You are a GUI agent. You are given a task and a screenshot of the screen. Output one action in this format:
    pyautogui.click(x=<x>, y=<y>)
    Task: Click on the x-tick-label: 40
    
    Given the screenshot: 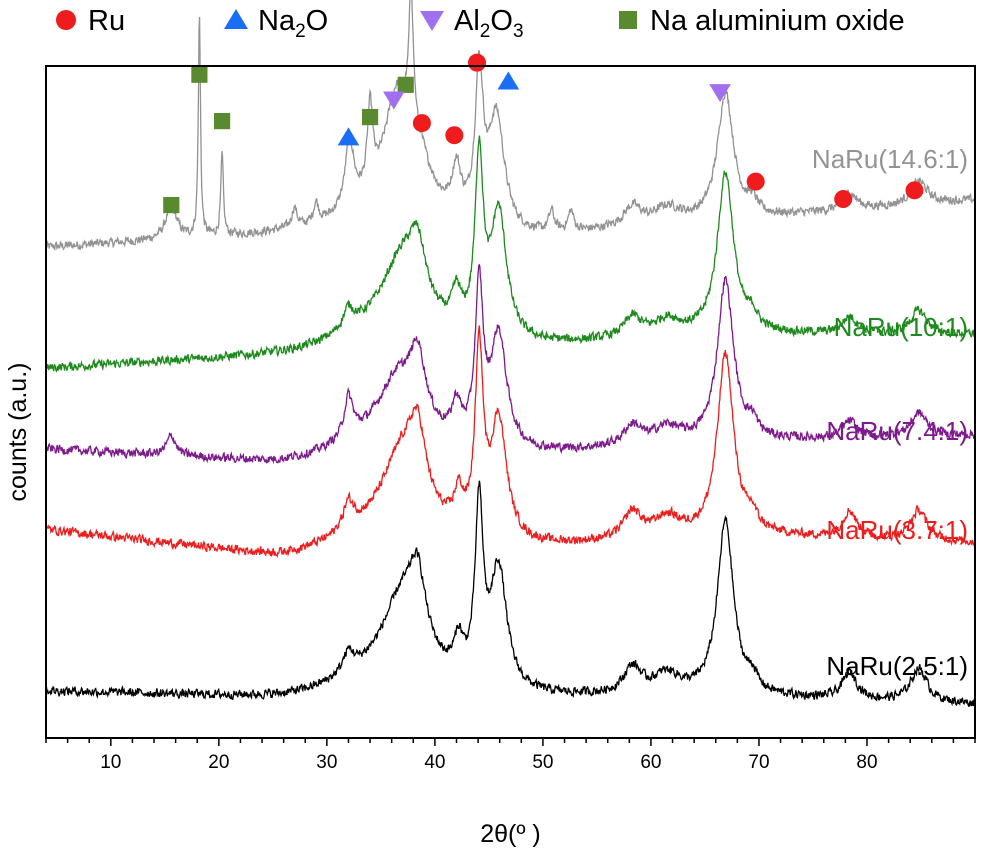 What is the action you would take?
    pyautogui.click(x=434, y=762)
    